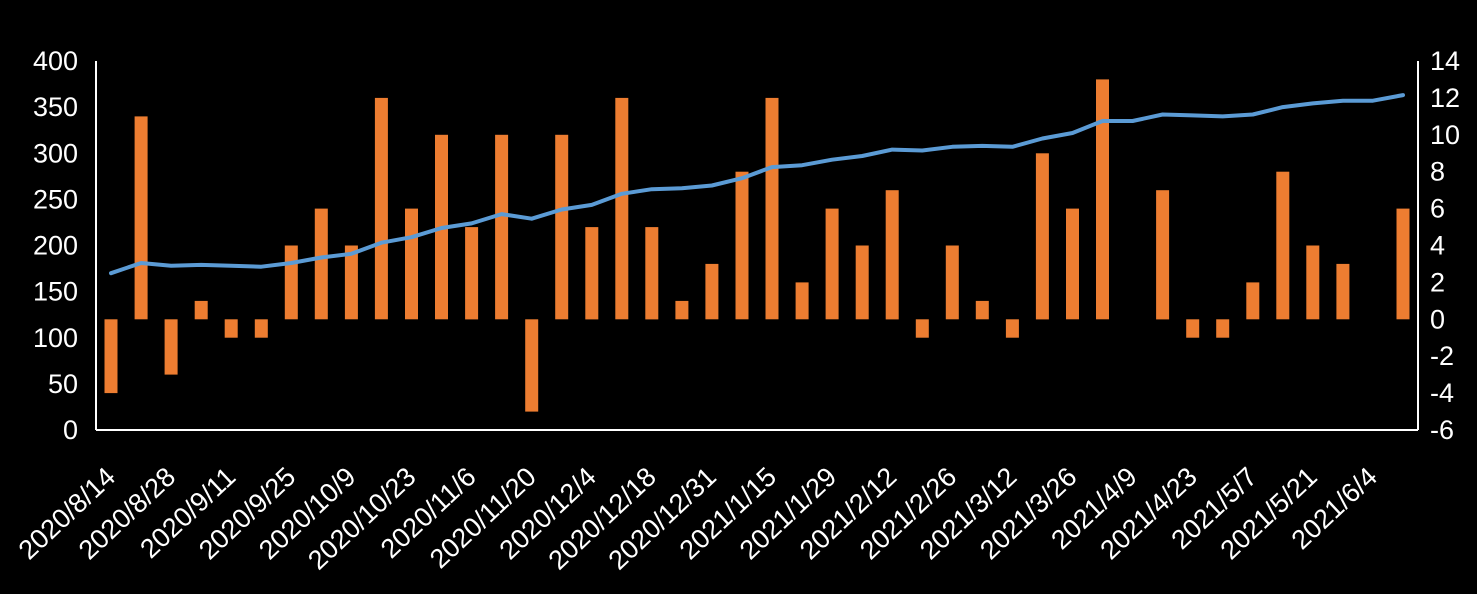 Image resolution: width=1477 pixels, height=594 pixels. I want to click on left-axis-tick-label: 150, so click(55, 292).